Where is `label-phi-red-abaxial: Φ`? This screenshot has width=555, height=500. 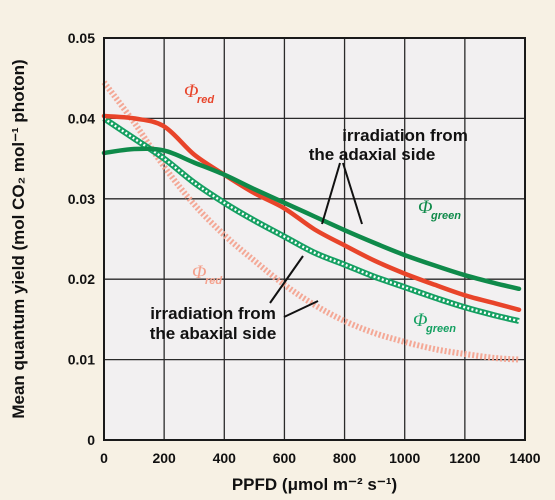
label-phi-red-abaxial: Φ is located at coordinates (199, 272).